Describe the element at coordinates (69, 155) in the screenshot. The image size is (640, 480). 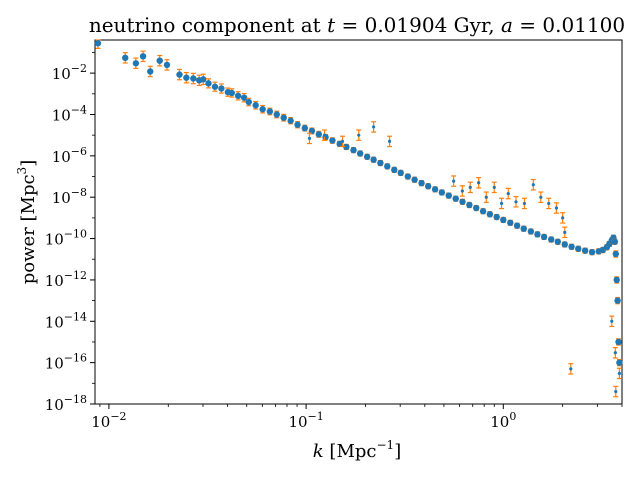
I see `y-tick-label: 10⁻⁶` at that location.